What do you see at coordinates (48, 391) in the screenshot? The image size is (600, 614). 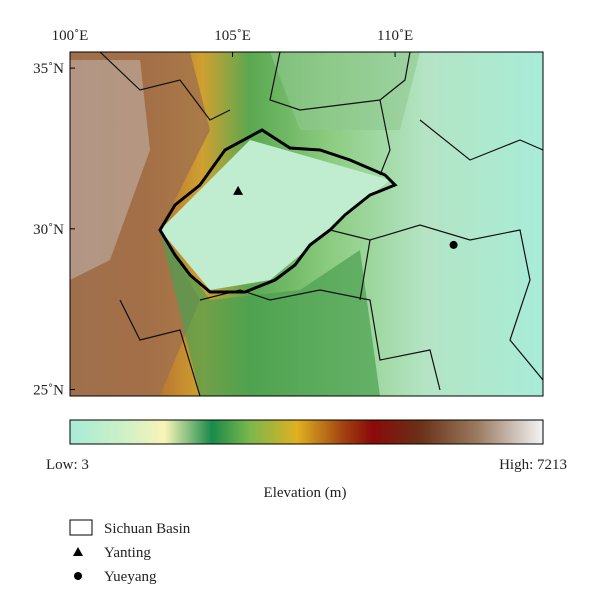 I see `y-tick-label: 25˚N` at bounding box center [48, 391].